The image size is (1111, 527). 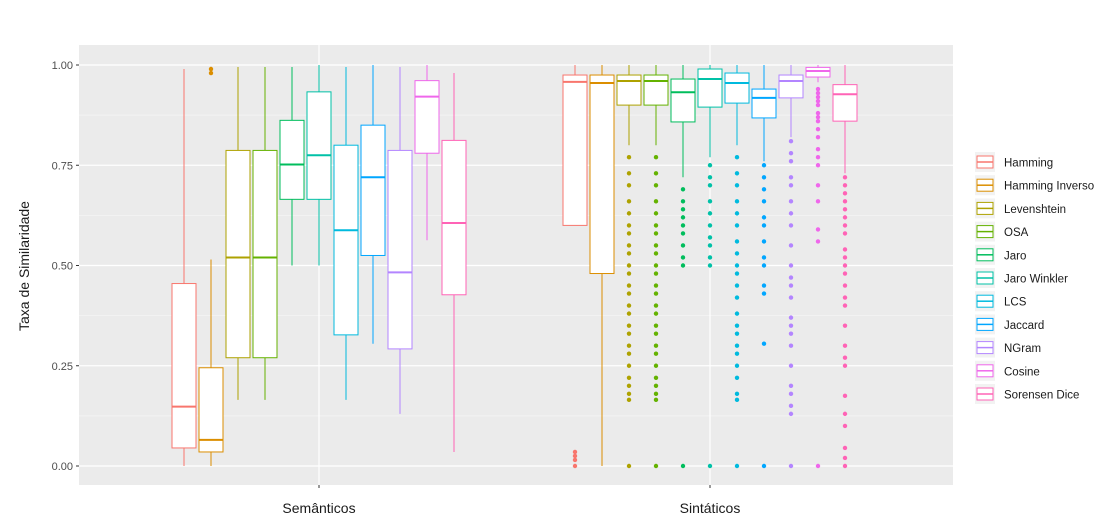 I want to click on legend-label: Jaccard, so click(x=1024, y=326).